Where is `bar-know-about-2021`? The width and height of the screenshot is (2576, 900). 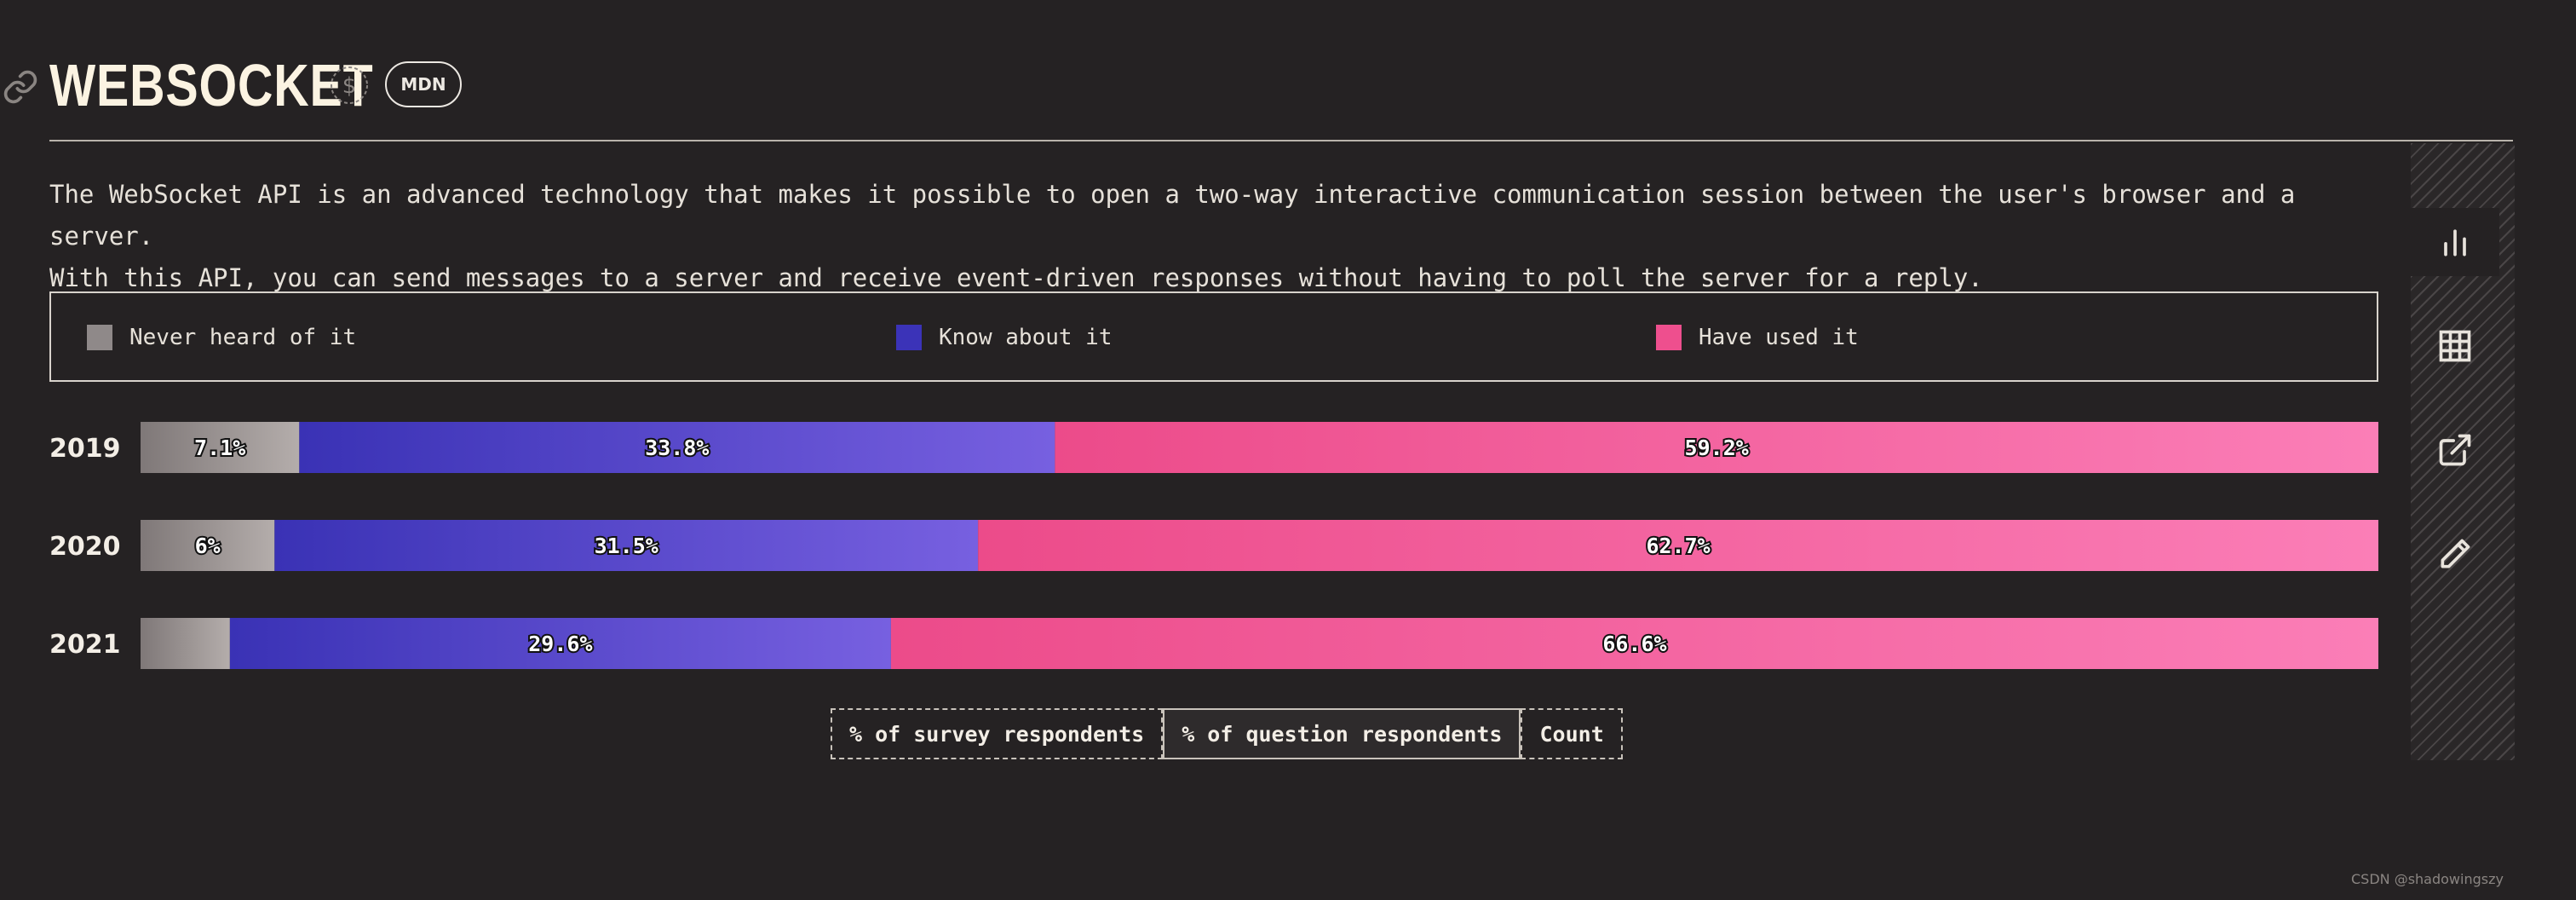
bar-know-about-2021 is located at coordinates (560, 643).